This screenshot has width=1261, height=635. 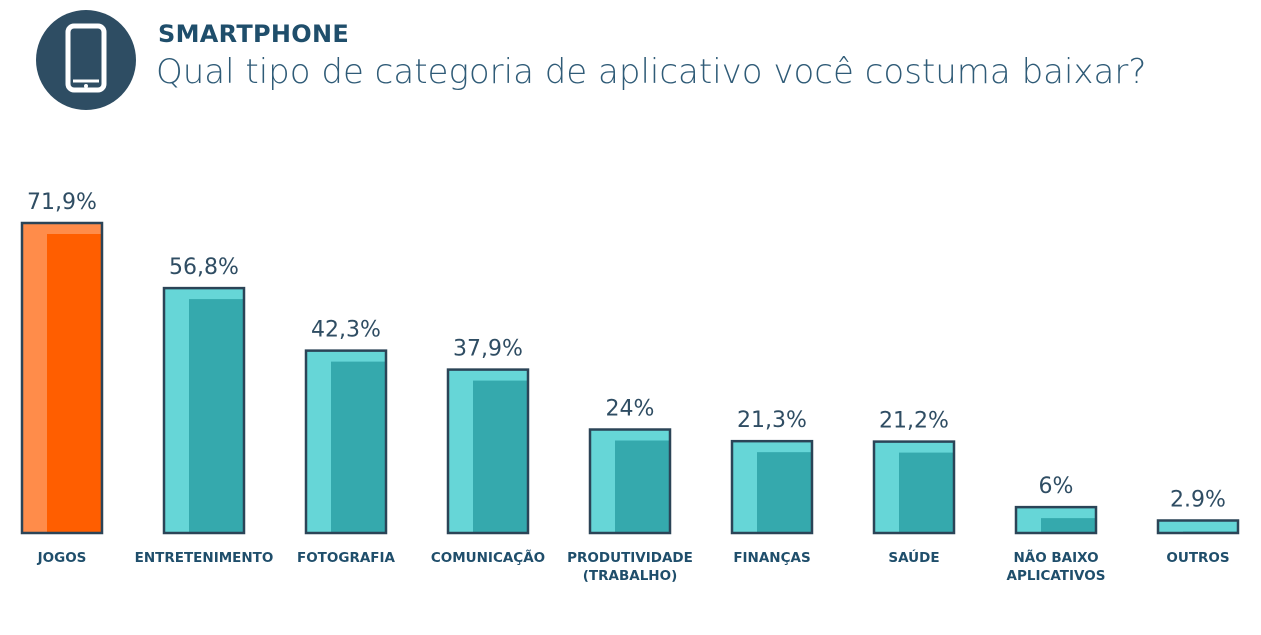 I want to click on category-label: COMUNICAÇÃO, so click(x=488, y=557).